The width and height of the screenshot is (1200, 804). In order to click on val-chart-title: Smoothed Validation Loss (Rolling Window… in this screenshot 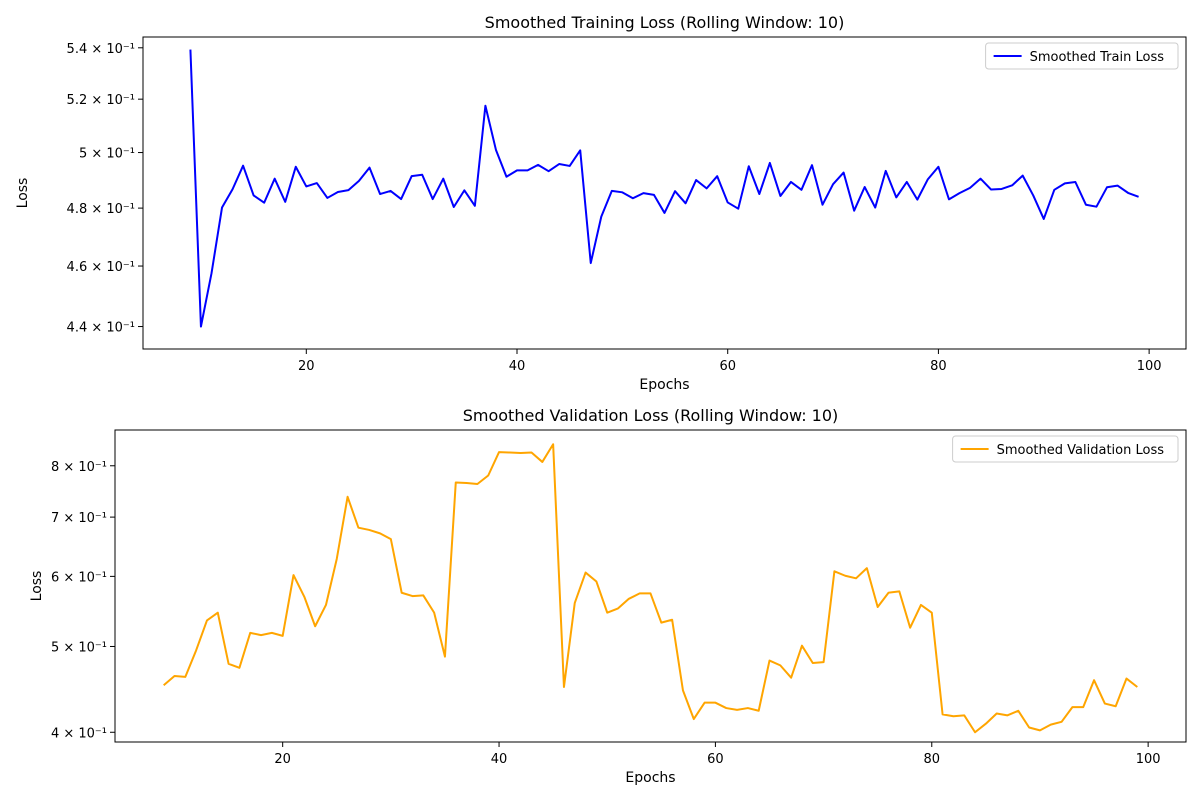, I will do `click(651, 415)`.